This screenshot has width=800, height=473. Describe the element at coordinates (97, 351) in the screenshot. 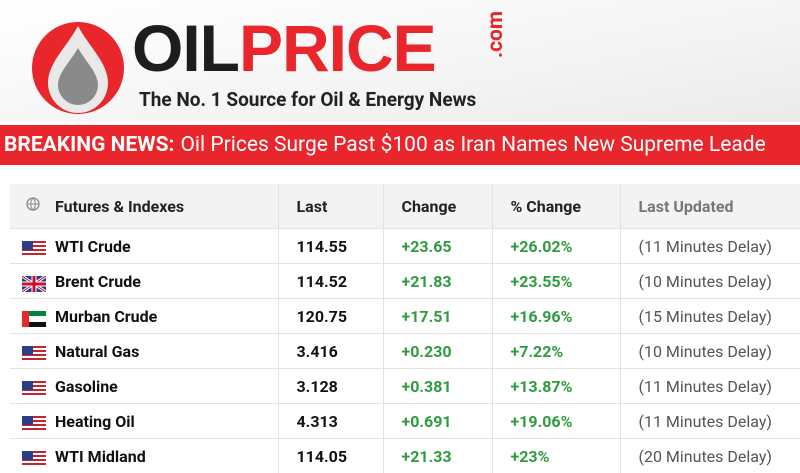

I see `instrument-name: Natural Gas` at that location.